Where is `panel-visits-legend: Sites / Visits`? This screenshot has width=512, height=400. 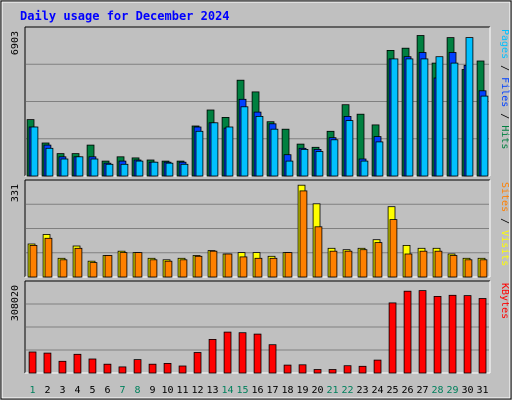 panel-visits-legend: Sites / Visits is located at coordinates (504, 224).